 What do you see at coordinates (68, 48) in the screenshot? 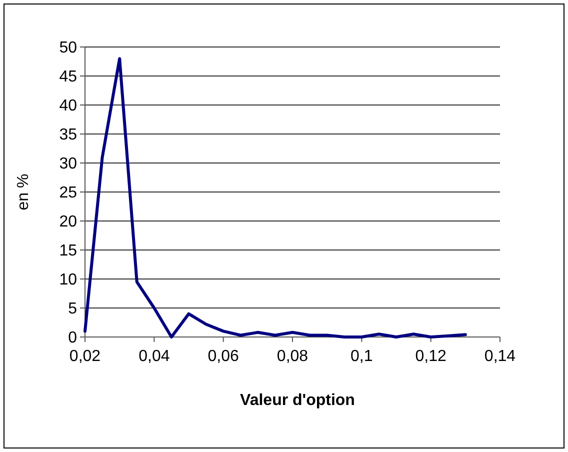
I see `y-tick-label: 50` at bounding box center [68, 48].